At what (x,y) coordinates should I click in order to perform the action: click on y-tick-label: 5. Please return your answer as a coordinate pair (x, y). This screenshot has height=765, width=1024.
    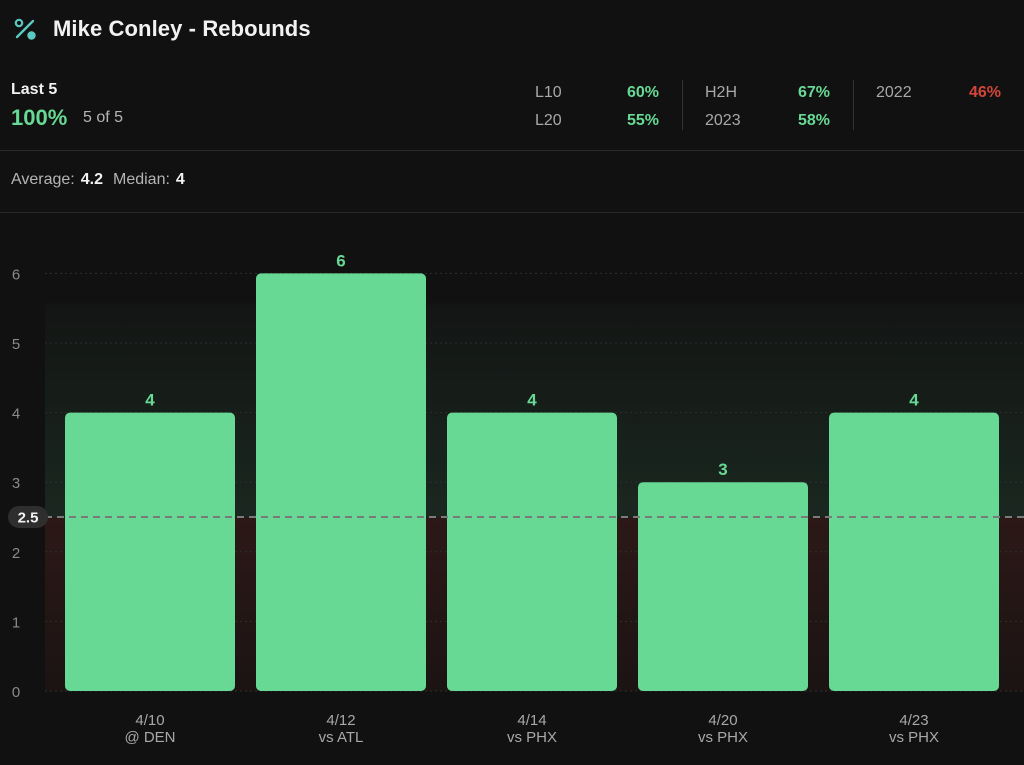
    Looking at the image, I should click on (16, 344).